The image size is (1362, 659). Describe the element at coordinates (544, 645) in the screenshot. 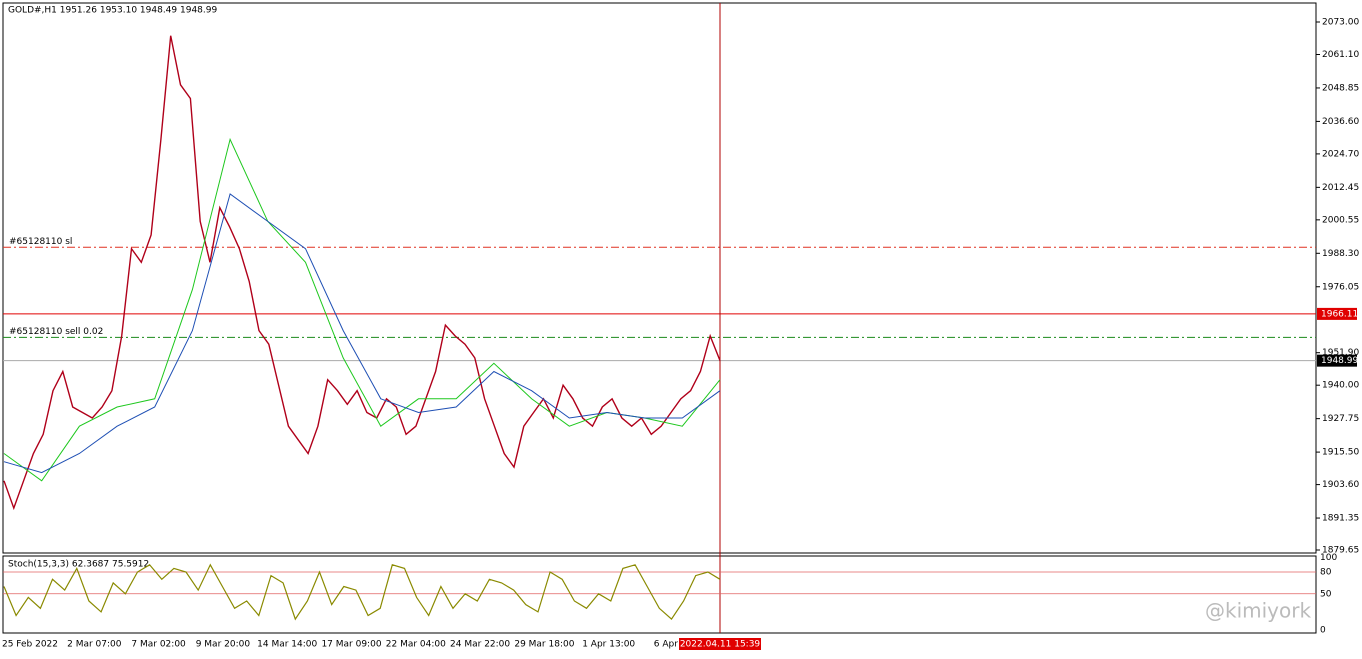

I see `x-tick-label: 29 Mar 18:00` at that location.